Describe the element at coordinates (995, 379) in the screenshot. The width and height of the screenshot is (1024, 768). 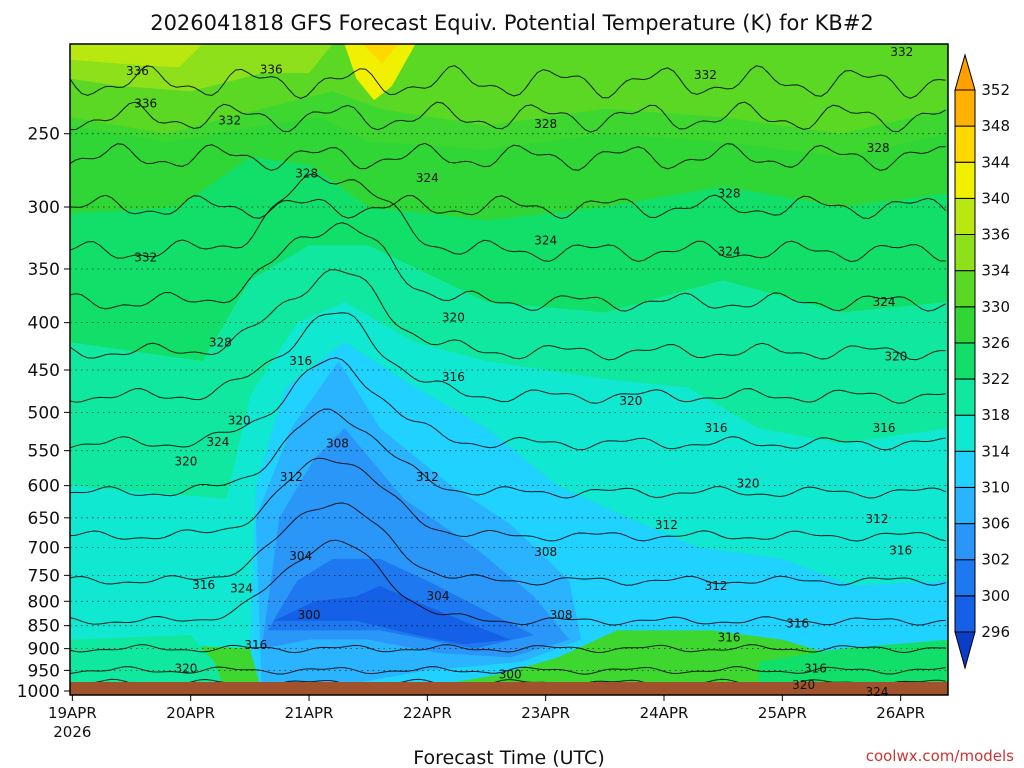
I see `colorbar-label: 322` at that location.